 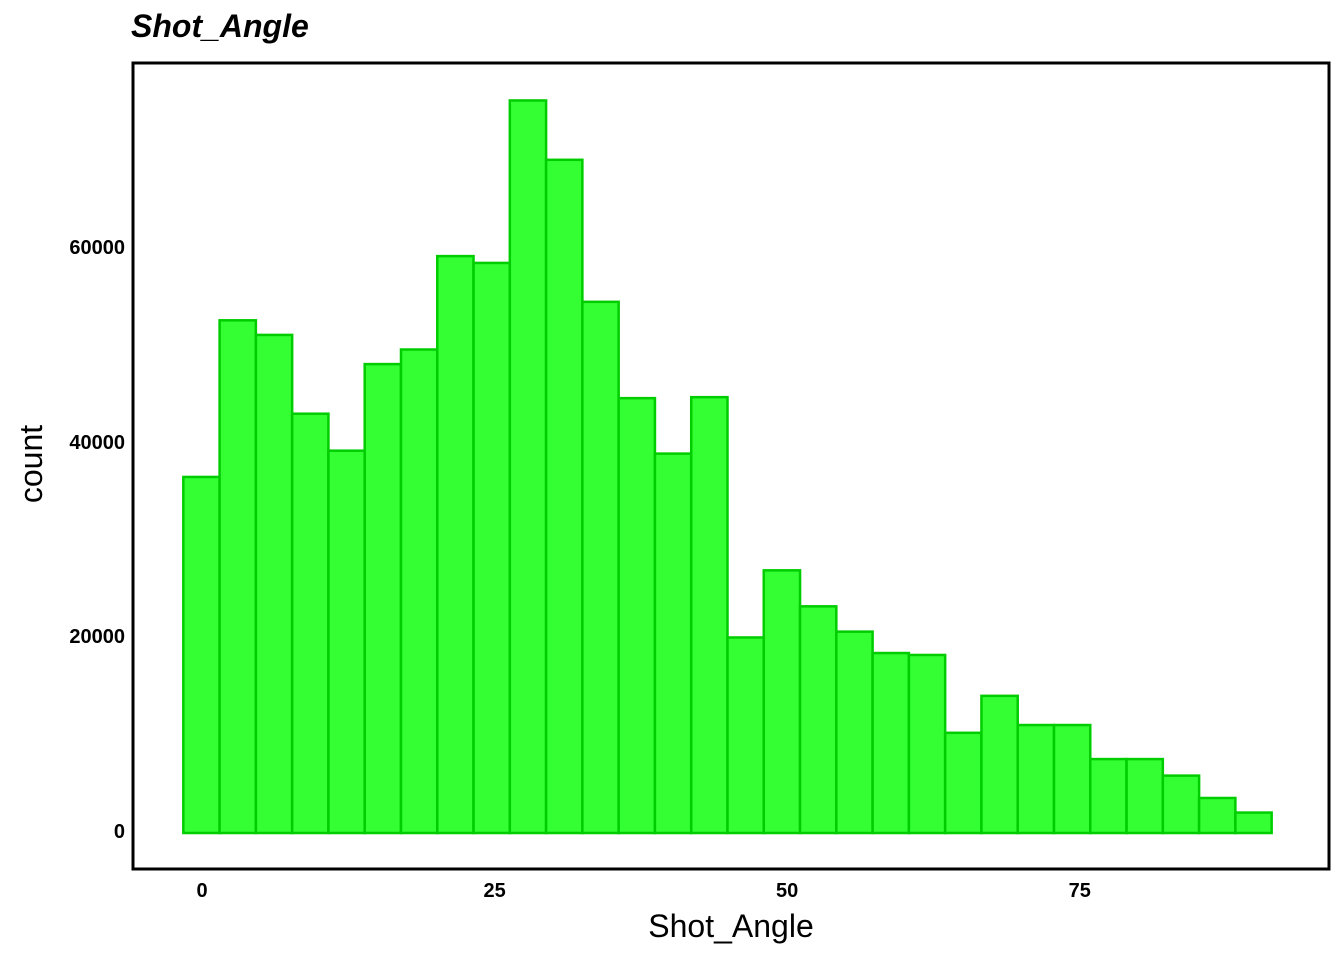 I want to click on y-axis-title: count, so click(x=31, y=464).